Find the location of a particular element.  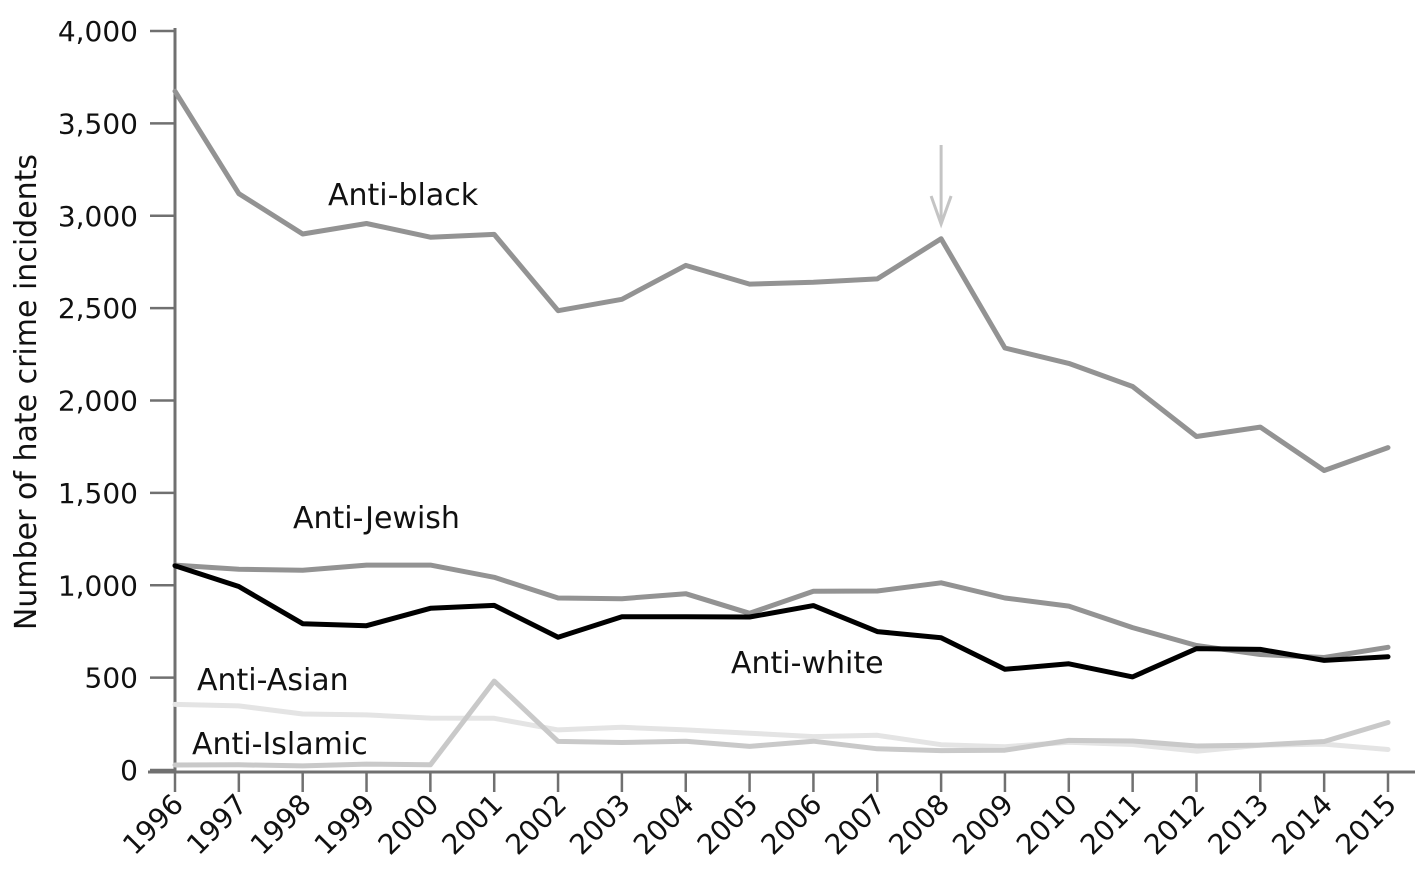

y-tick-label: 500 is located at coordinates (111, 678).